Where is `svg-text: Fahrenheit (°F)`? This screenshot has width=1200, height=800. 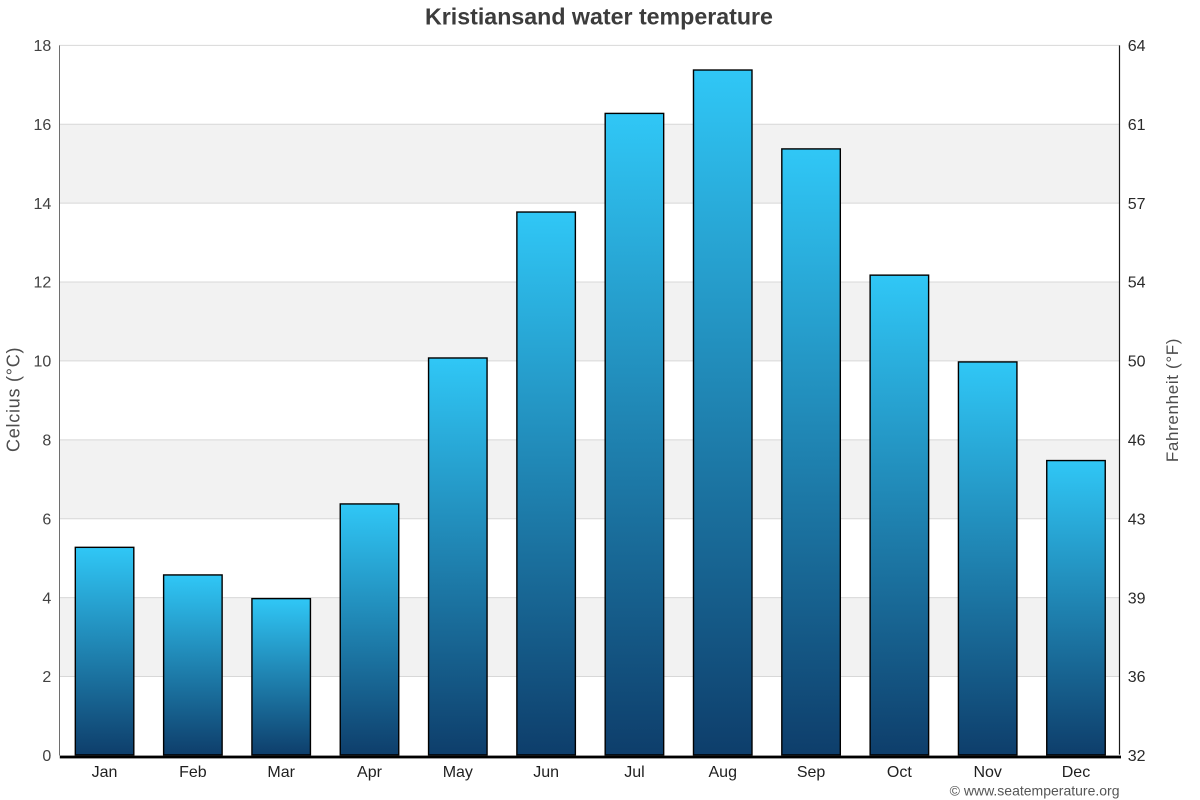 svg-text: Fahrenheit (°F) is located at coordinates (1172, 400).